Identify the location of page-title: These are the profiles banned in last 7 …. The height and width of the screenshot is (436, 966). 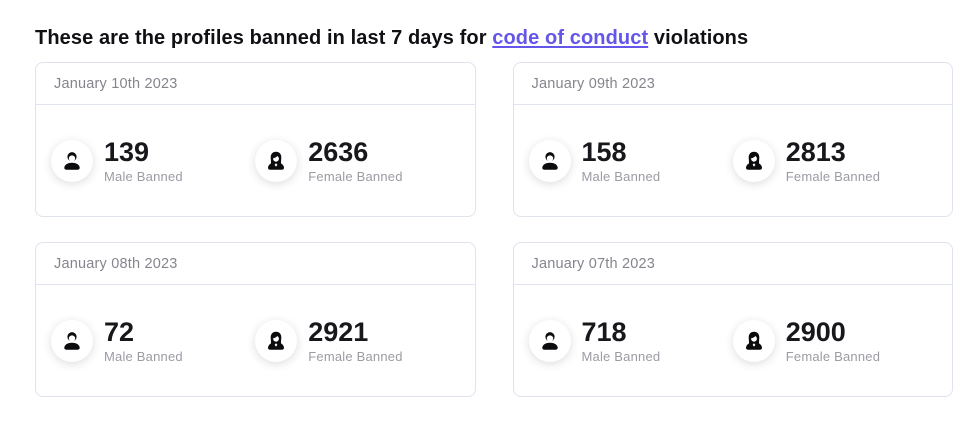
(494, 38).